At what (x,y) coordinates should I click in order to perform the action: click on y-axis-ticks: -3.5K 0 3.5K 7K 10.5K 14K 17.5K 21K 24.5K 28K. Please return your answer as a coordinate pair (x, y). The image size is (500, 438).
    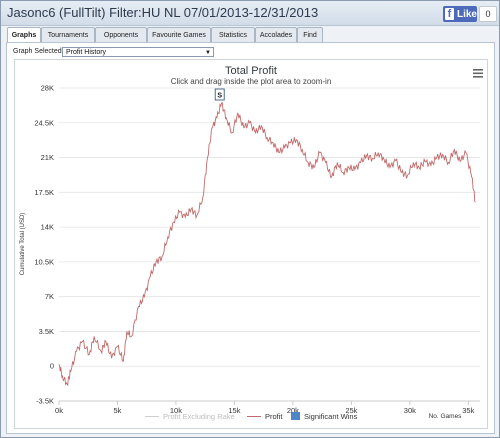
    Looking at the image, I should click on (44, 245).